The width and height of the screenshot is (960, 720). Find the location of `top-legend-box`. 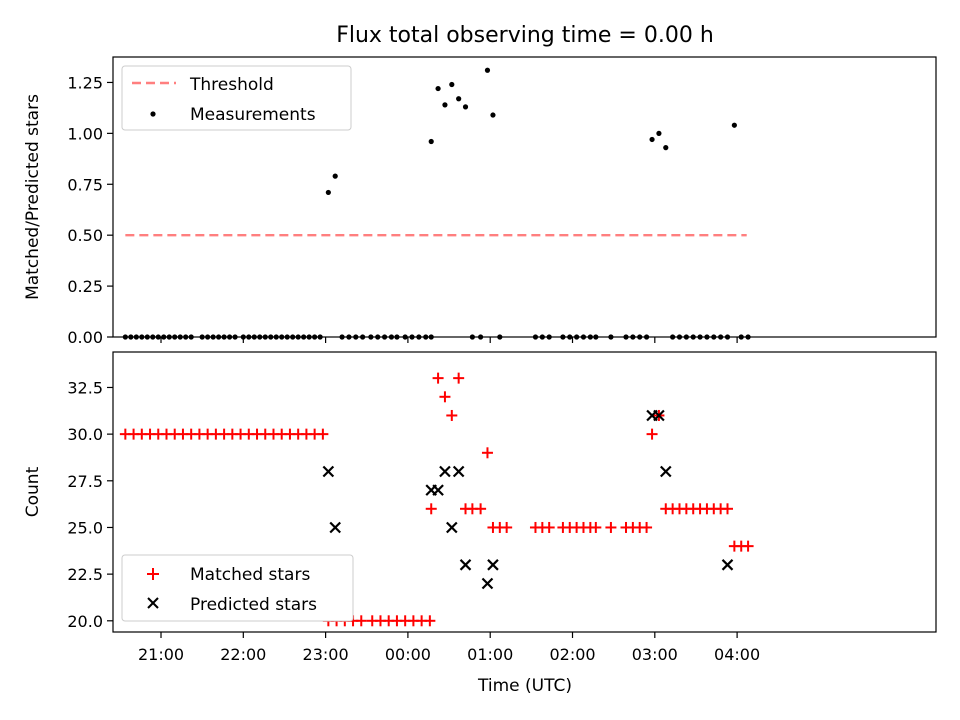

top-legend-box is located at coordinates (236, 98).